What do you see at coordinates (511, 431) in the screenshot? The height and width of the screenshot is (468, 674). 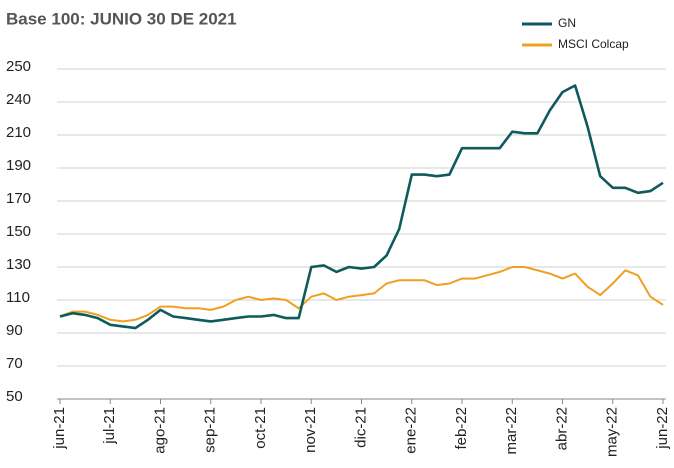 I see `x-tick-label: mar-22` at bounding box center [511, 431].